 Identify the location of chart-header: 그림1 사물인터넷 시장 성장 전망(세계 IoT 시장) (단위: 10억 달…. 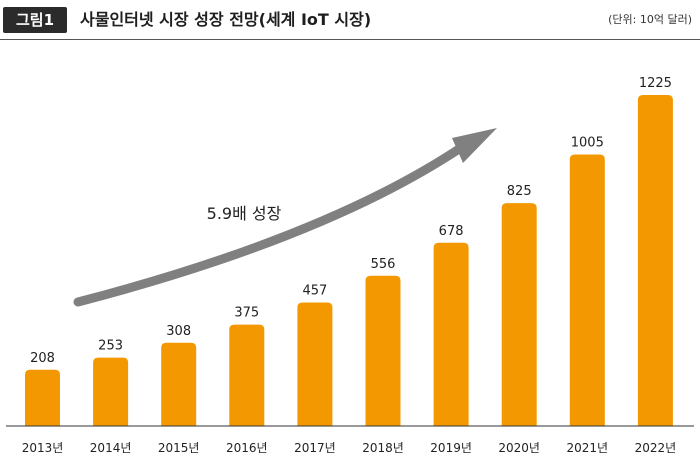
(350, 20).